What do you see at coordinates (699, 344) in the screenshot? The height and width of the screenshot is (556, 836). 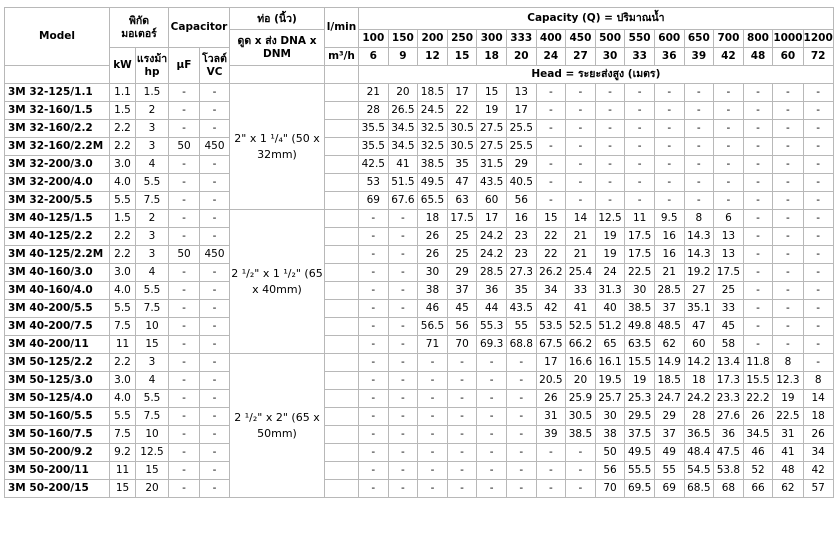 I see `head-value-cell: 60` at bounding box center [699, 344].